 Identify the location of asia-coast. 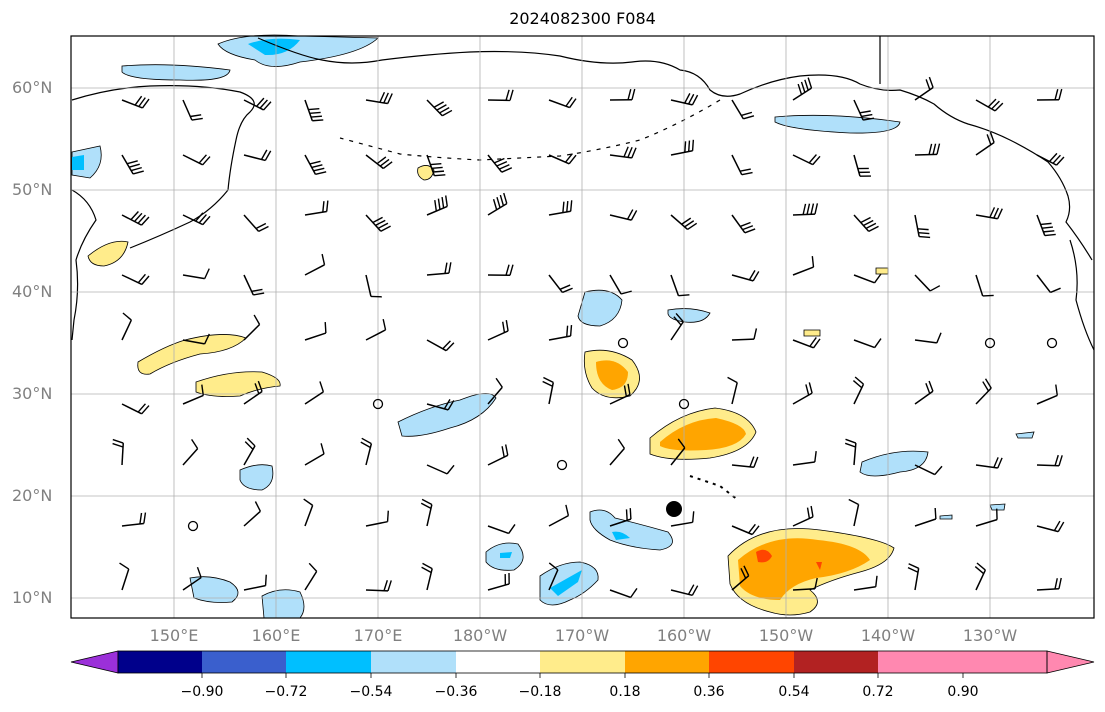
(84, 265).